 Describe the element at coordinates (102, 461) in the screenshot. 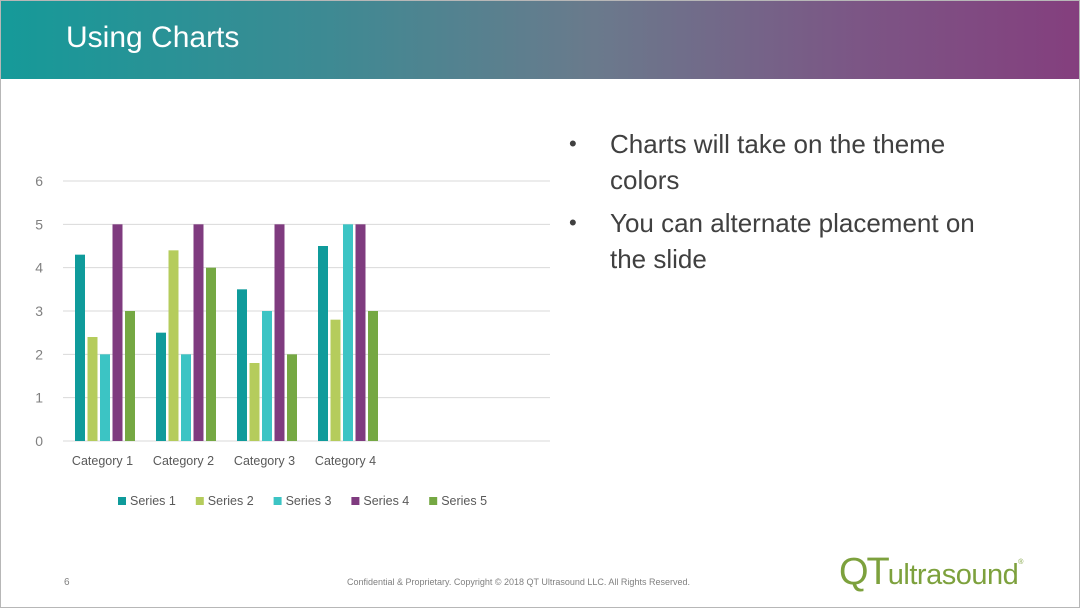

I see `x-tick-label: Category 1` at that location.